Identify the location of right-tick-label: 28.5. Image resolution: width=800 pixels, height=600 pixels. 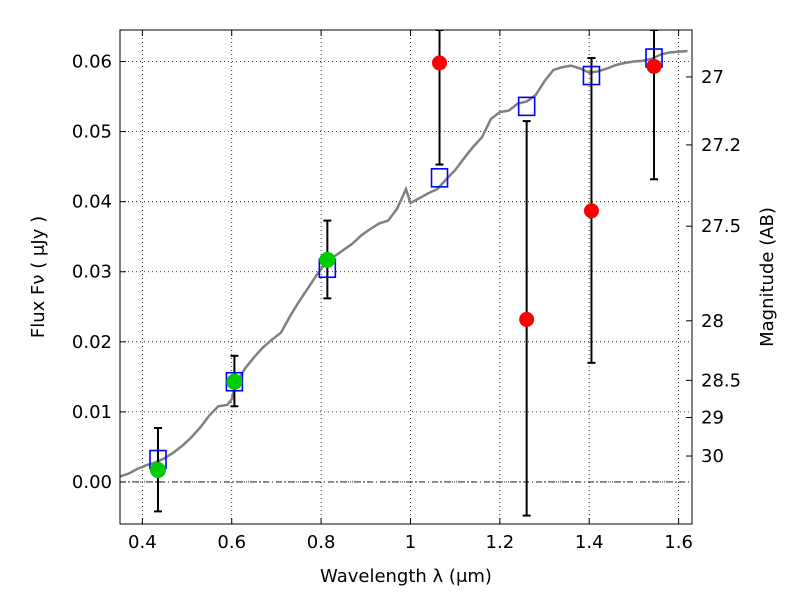
(721, 380).